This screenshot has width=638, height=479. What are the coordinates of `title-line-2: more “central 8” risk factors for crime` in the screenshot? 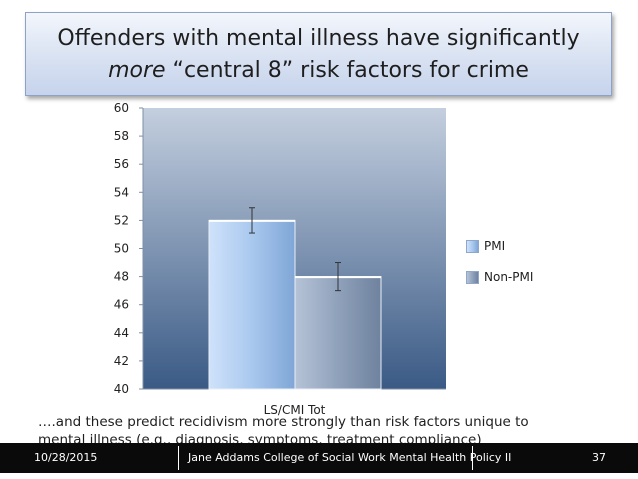 It's located at (318, 71).